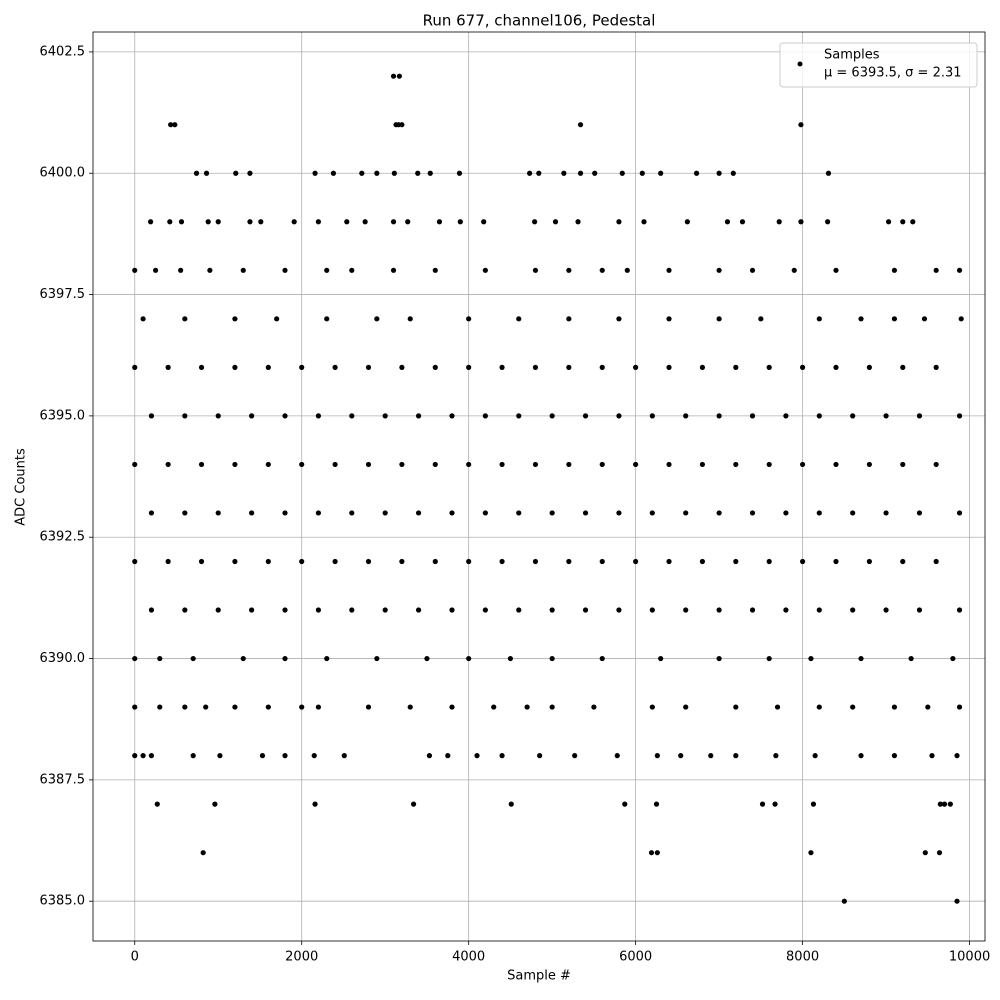 Image resolution: width=1000 pixels, height=1000 pixels. I want to click on x-tick-label: 2000, so click(301, 957).